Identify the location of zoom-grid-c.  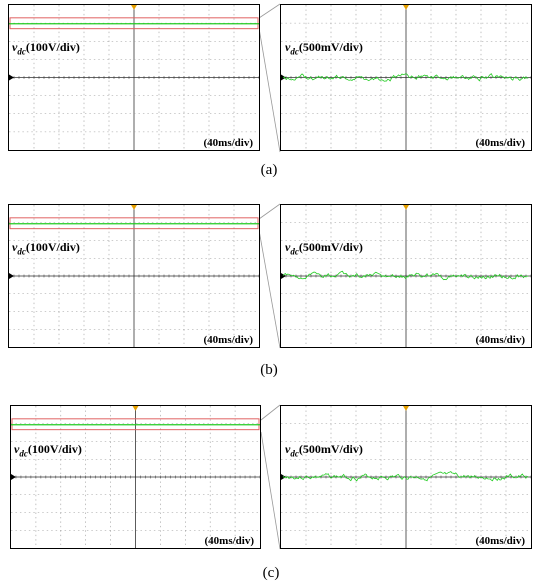
(406, 477).